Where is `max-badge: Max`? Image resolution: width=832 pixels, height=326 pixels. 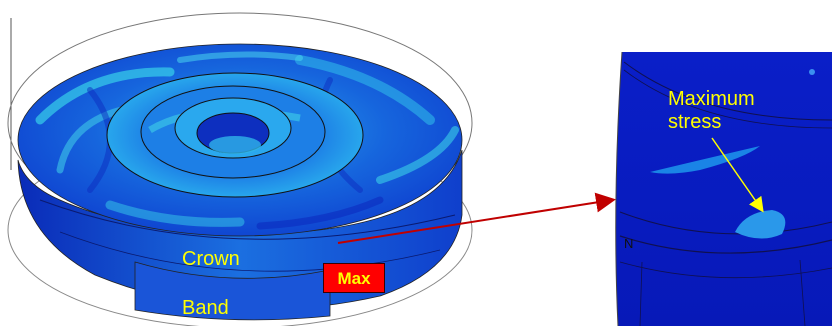 max-badge: Max is located at coordinates (354, 278).